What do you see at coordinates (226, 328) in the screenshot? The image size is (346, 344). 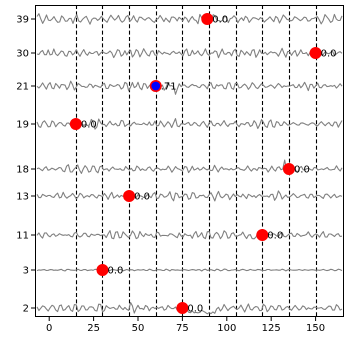 I see `x-tick-label-100: 100` at bounding box center [226, 328].